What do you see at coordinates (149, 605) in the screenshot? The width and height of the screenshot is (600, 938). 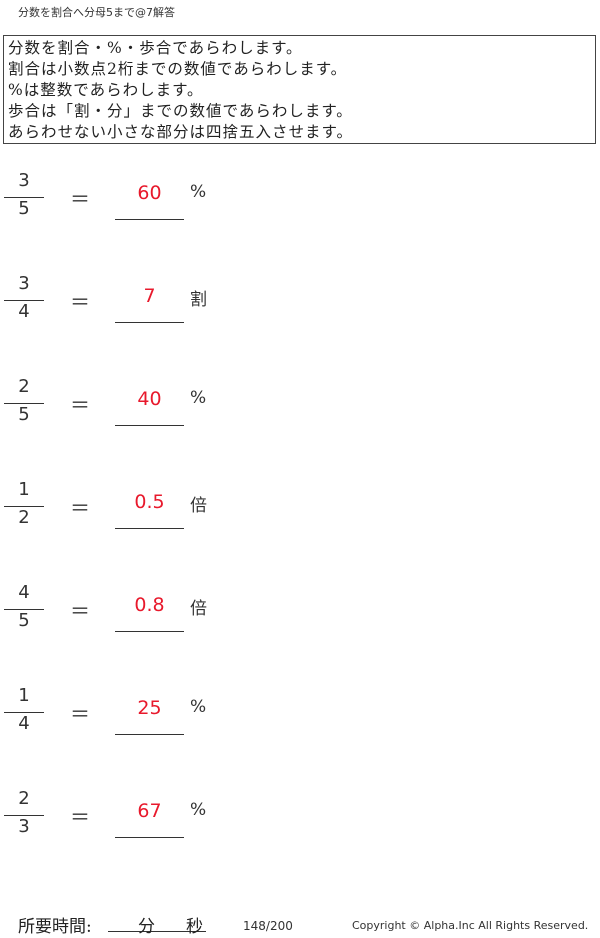 I see `answer: 0.8` at bounding box center [149, 605].